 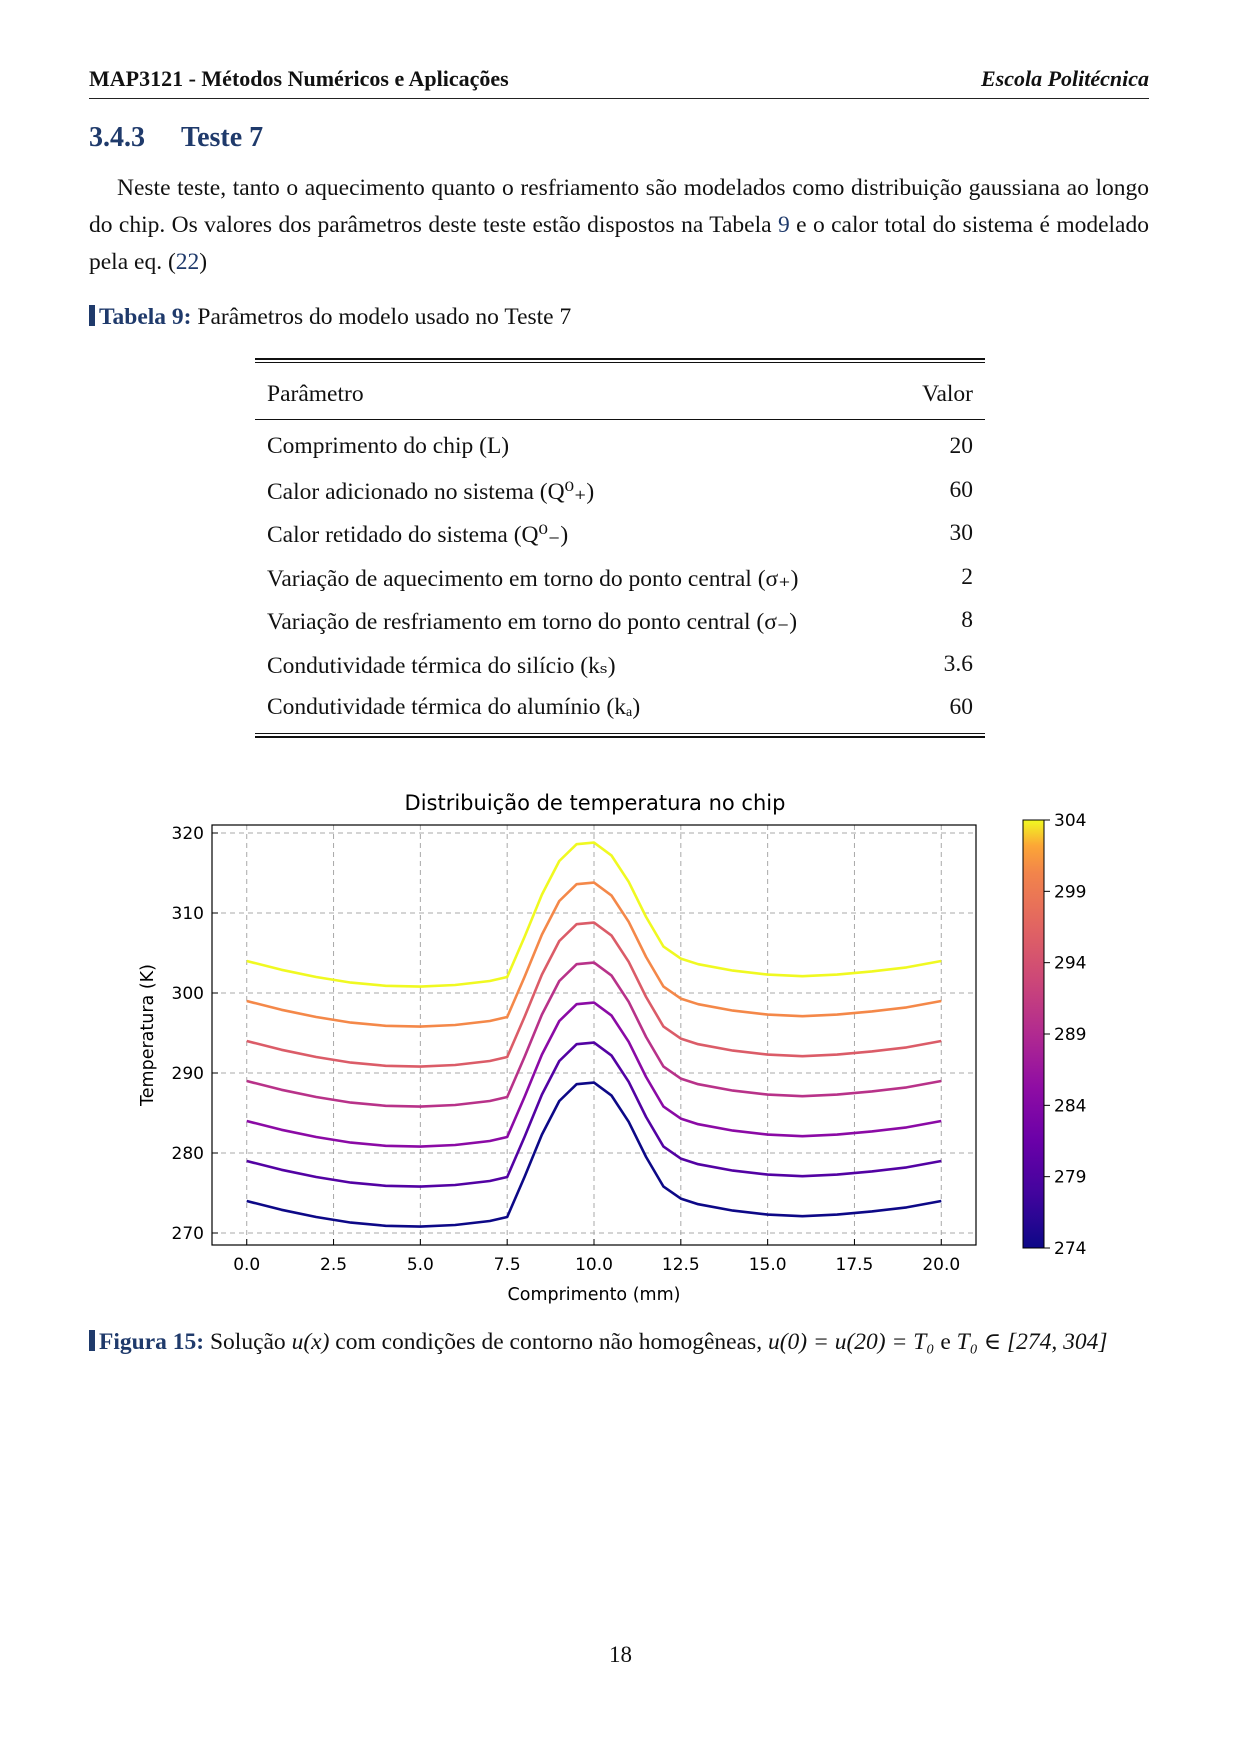 I want to click on section-title: Teste 7, so click(x=222, y=137).